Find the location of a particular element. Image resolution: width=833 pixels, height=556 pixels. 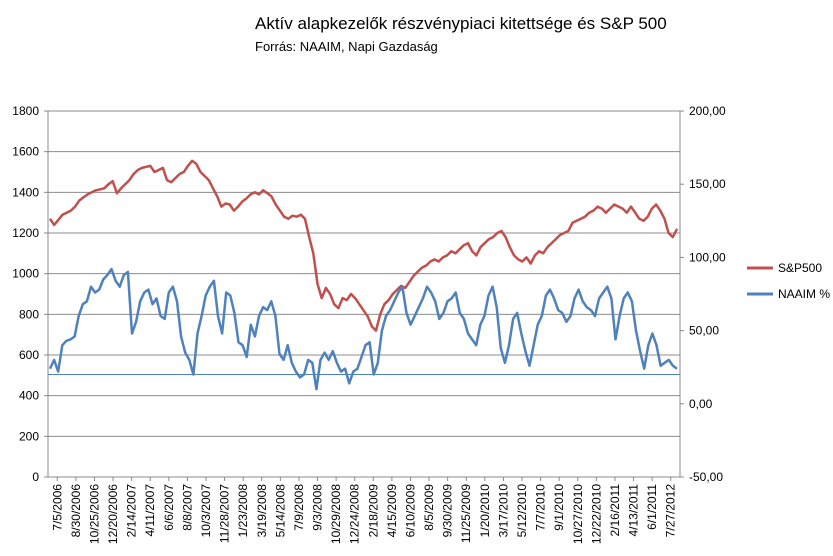

y-left-tick-label: 1600 is located at coordinates (25, 152).